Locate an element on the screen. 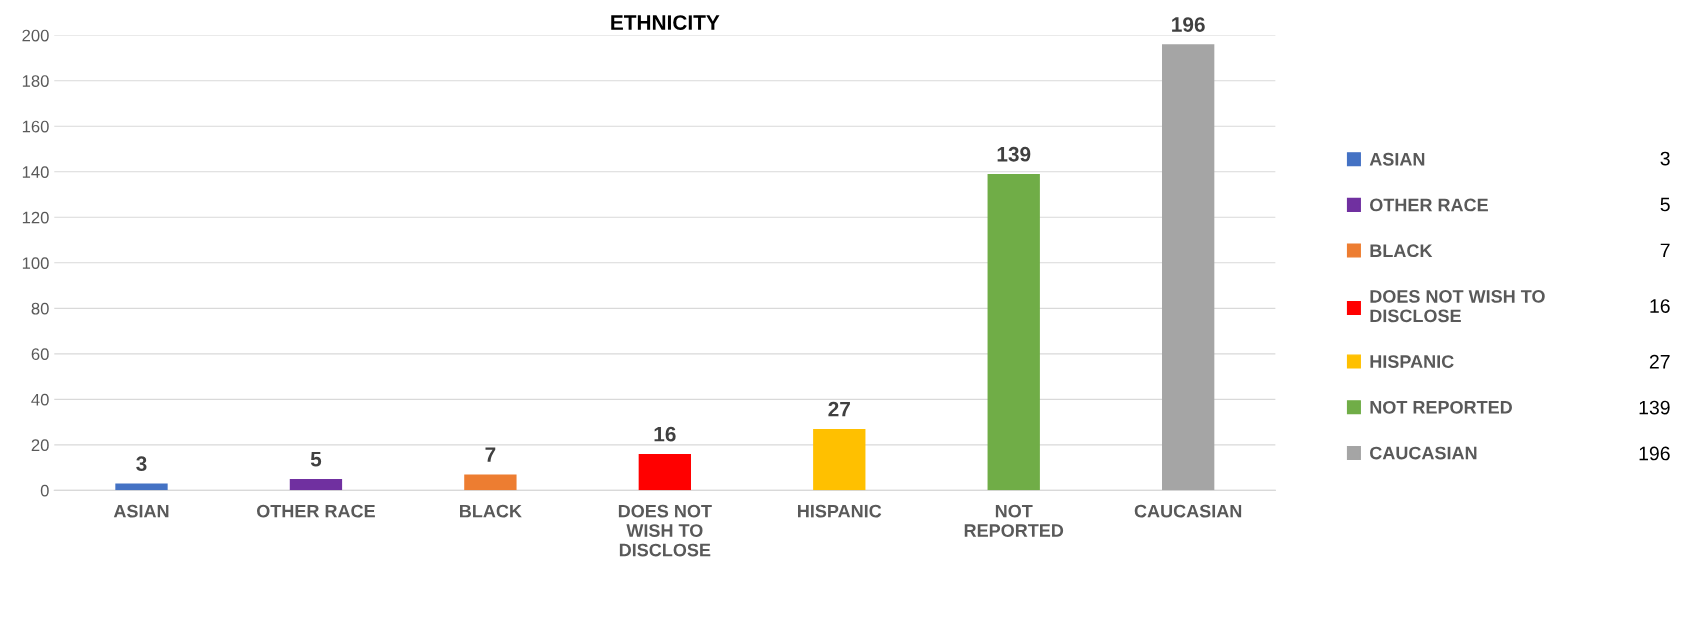 This screenshot has height=641, width=1696. legend-label: OTHER RACE is located at coordinates (1429, 205).